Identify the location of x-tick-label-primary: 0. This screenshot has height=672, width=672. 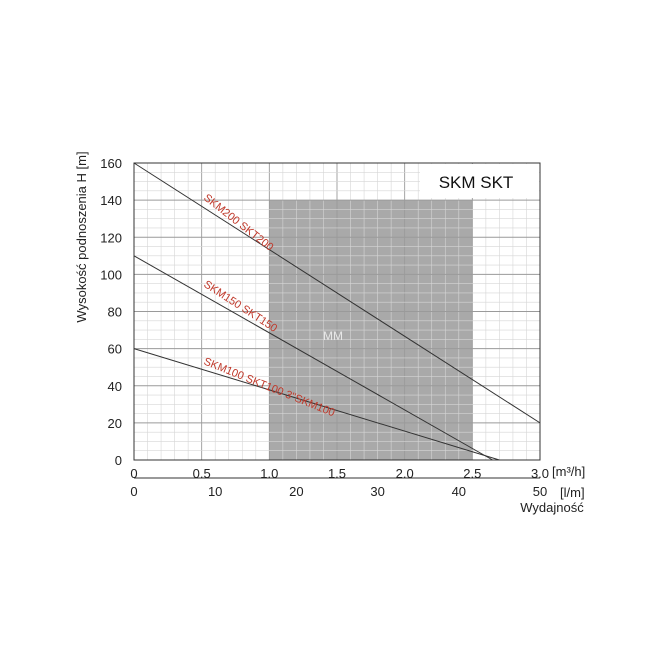
(133, 473).